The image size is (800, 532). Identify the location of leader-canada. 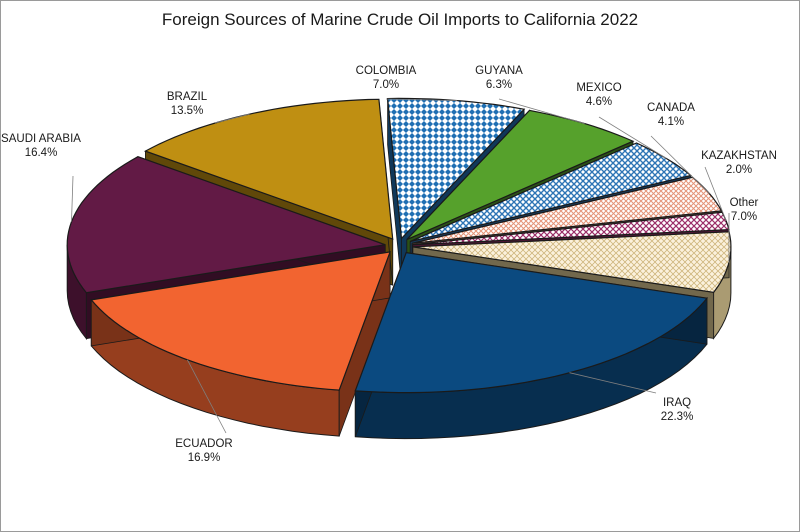
(680, 164).